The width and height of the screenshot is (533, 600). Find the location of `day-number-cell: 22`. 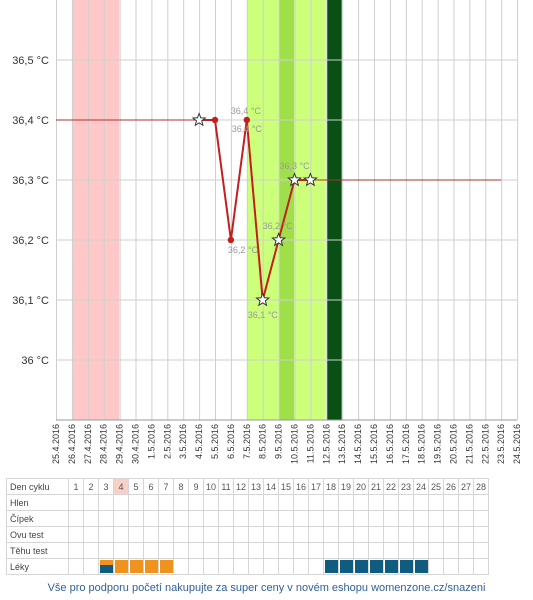

day-number-cell: 22 is located at coordinates (391, 486).